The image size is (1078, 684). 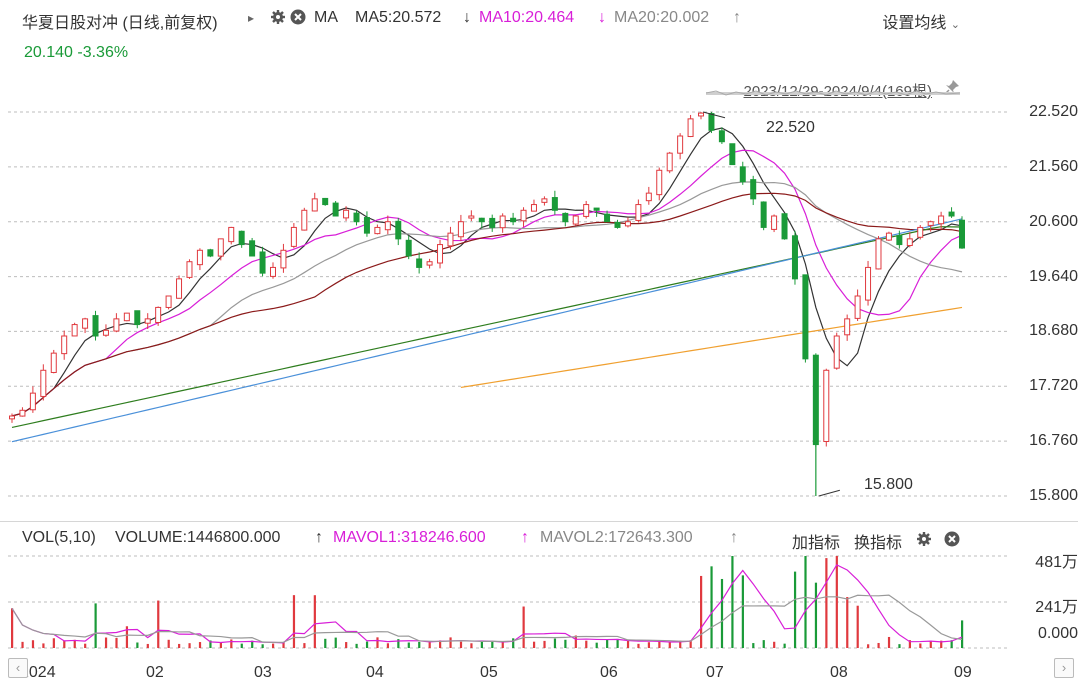 I want to click on price-axis-label: 20.600, so click(x=1053, y=221).